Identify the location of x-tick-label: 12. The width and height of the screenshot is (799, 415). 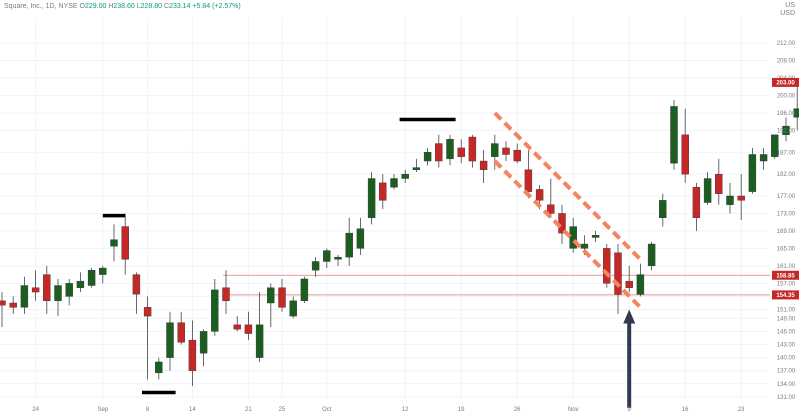
(405, 410).